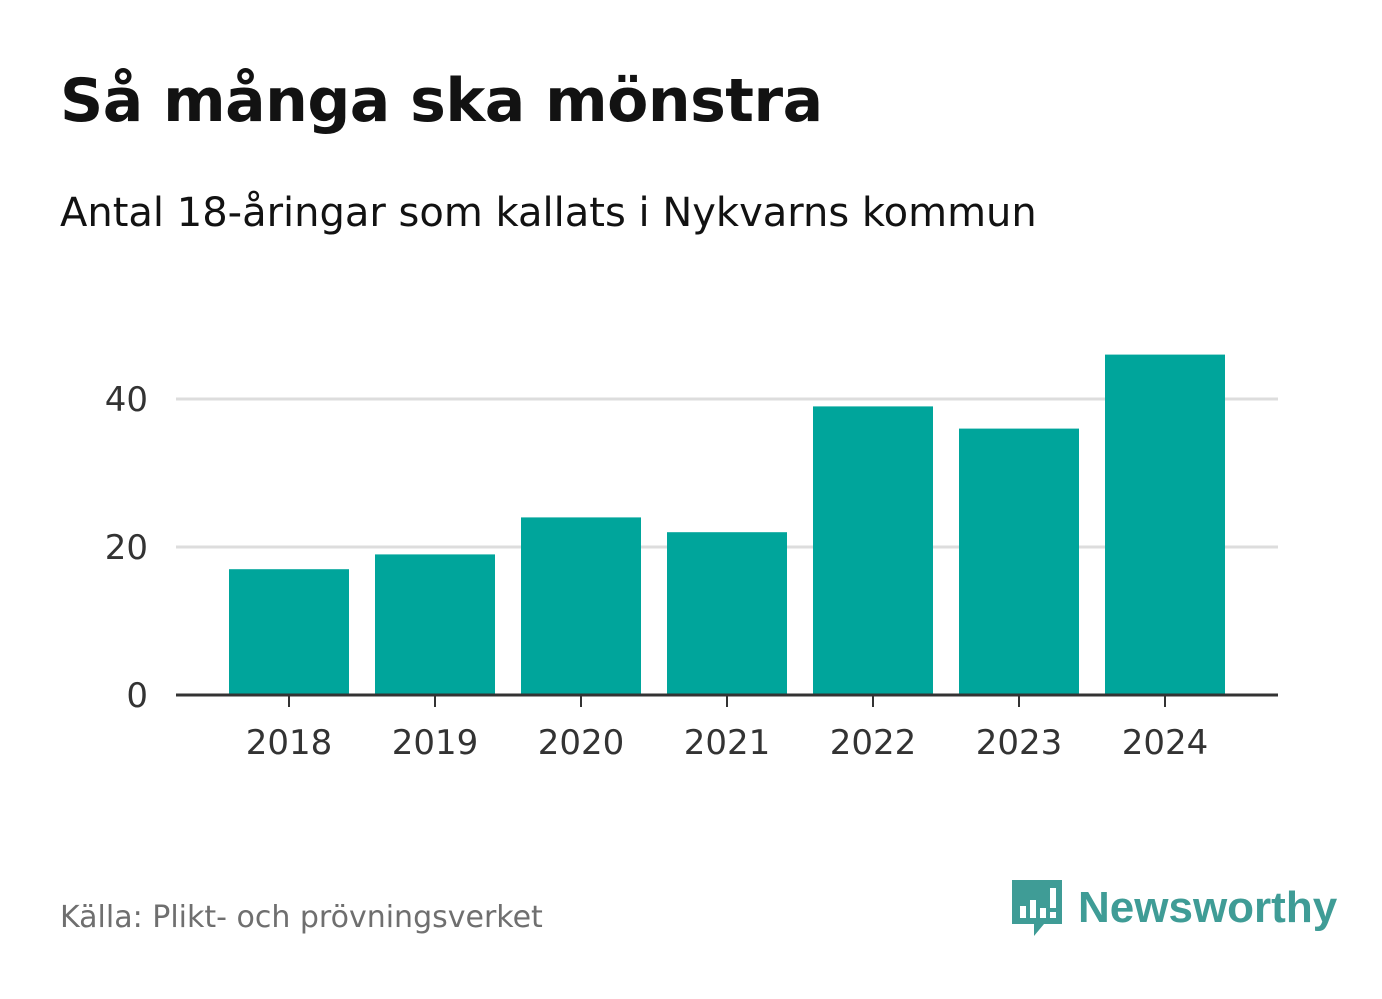 This screenshot has width=1382, height=999. Describe the element at coordinates (126, 400) in the screenshot. I see `y-tick-label: 40` at that location.